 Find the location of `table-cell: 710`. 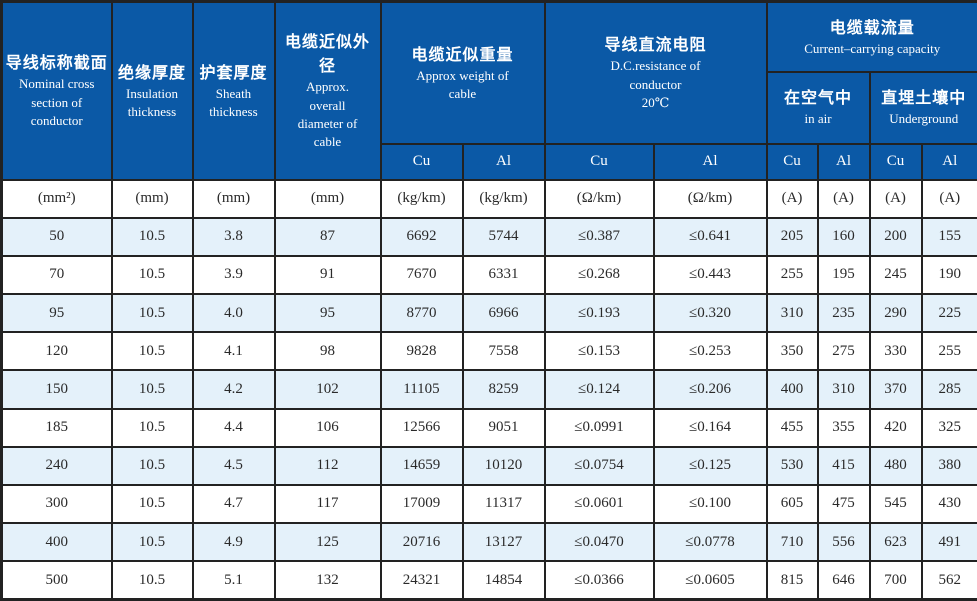

table-cell: 710 is located at coordinates (792, 542).